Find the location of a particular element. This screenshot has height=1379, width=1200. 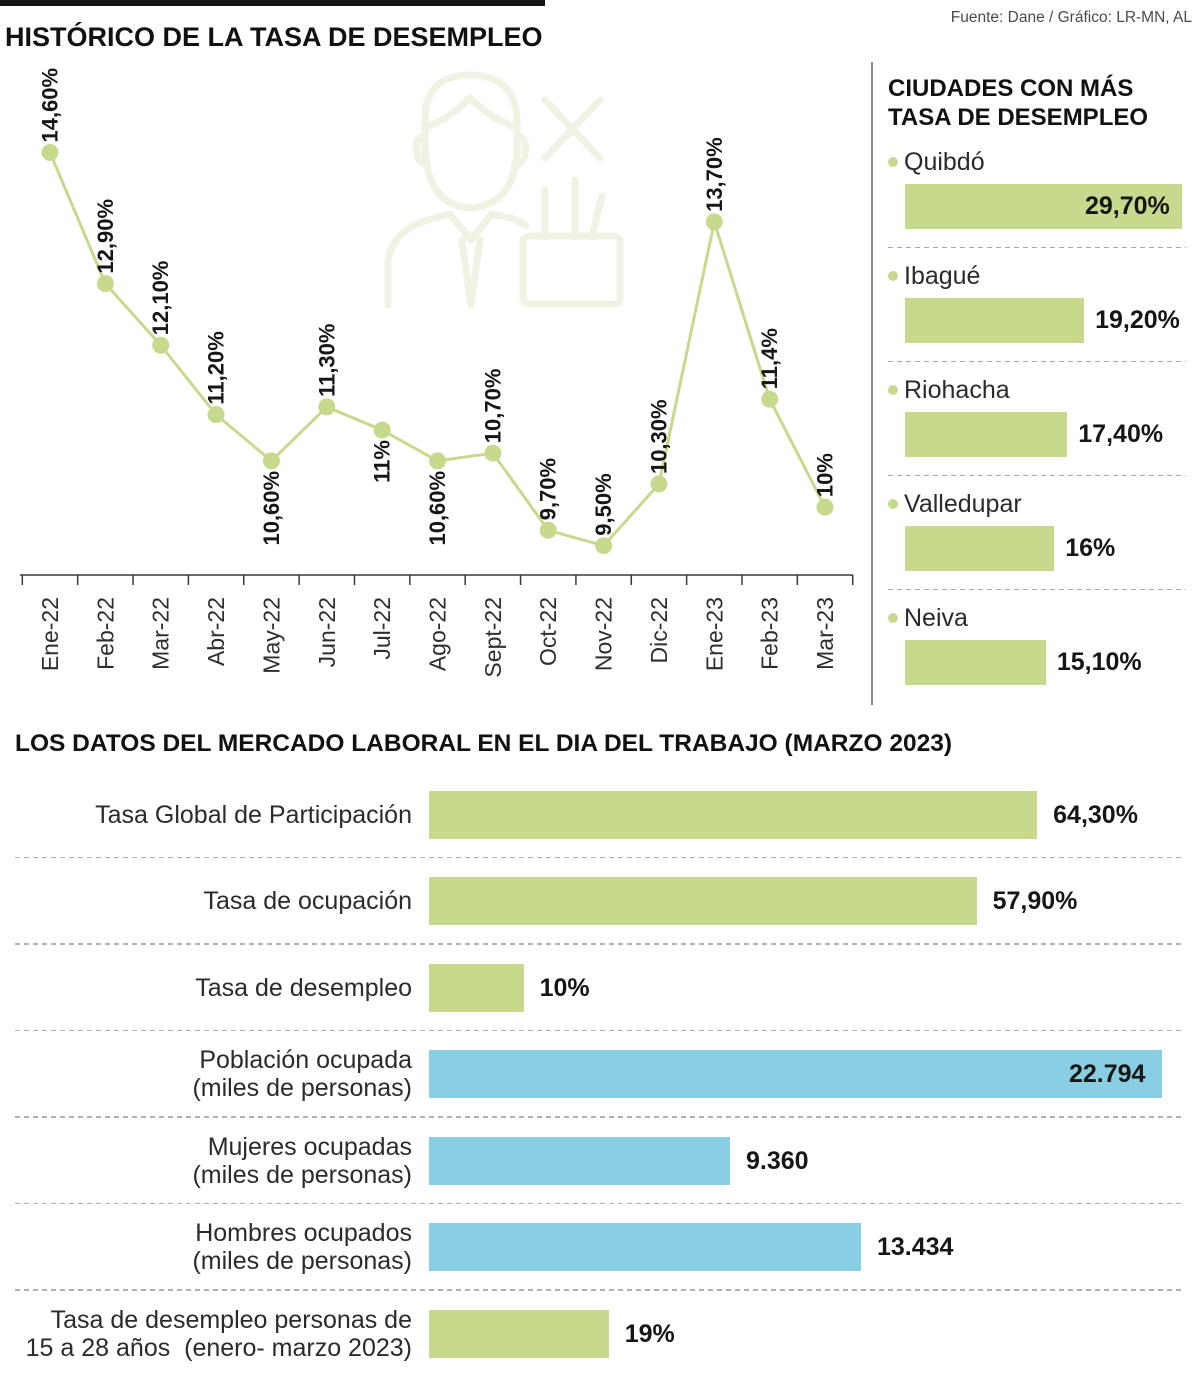

x-tick-label: Abr-22 is located at coordinates (216, 631).